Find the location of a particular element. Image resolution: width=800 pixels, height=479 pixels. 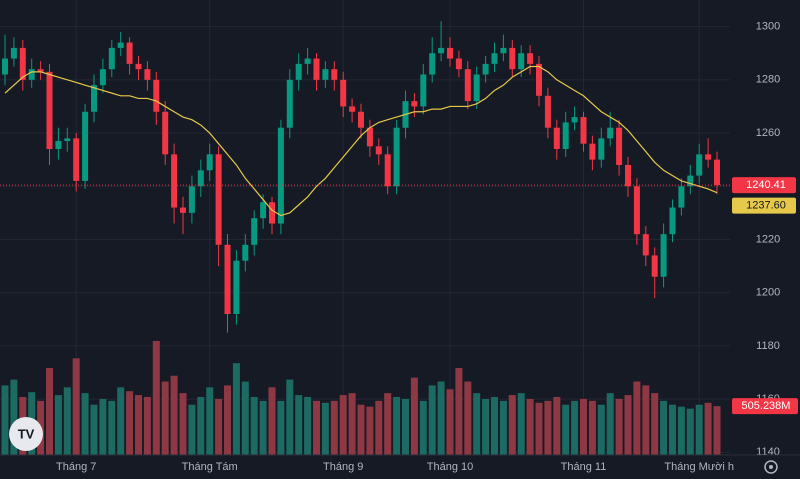

volume-label: 505.238M is located at coordinates (766, 406).